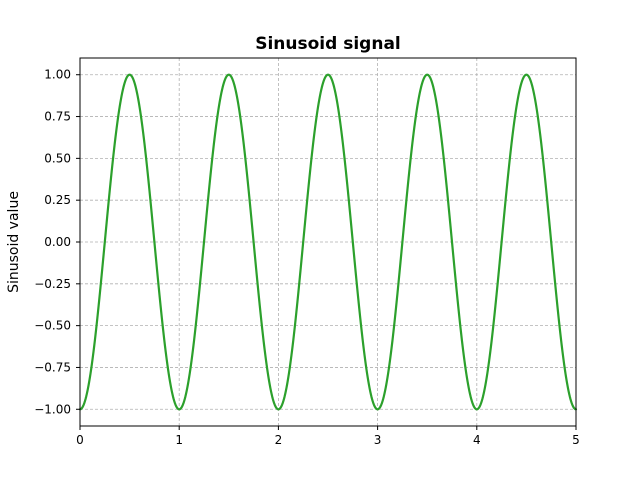  Describe the element at coordinates (14, 242) in the screenshot. I see `y-axis-label: Sinusoid value` at that location.